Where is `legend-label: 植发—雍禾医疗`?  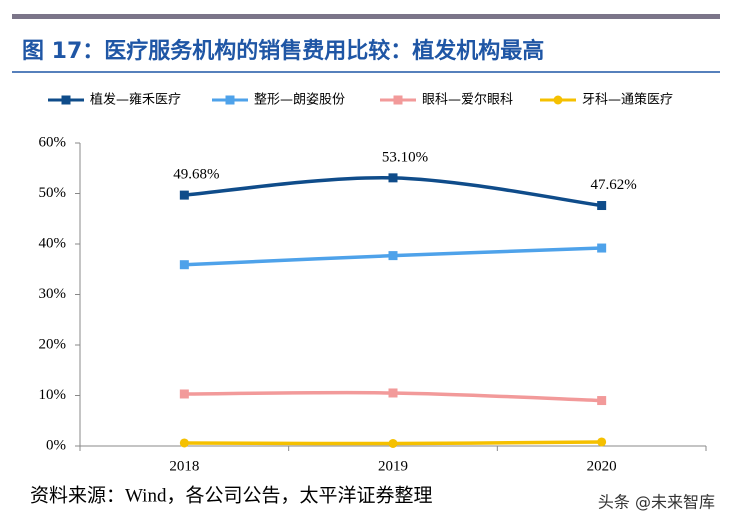 legend-label: 植发—雍禾医疗 is located at coordinates (135, 100).